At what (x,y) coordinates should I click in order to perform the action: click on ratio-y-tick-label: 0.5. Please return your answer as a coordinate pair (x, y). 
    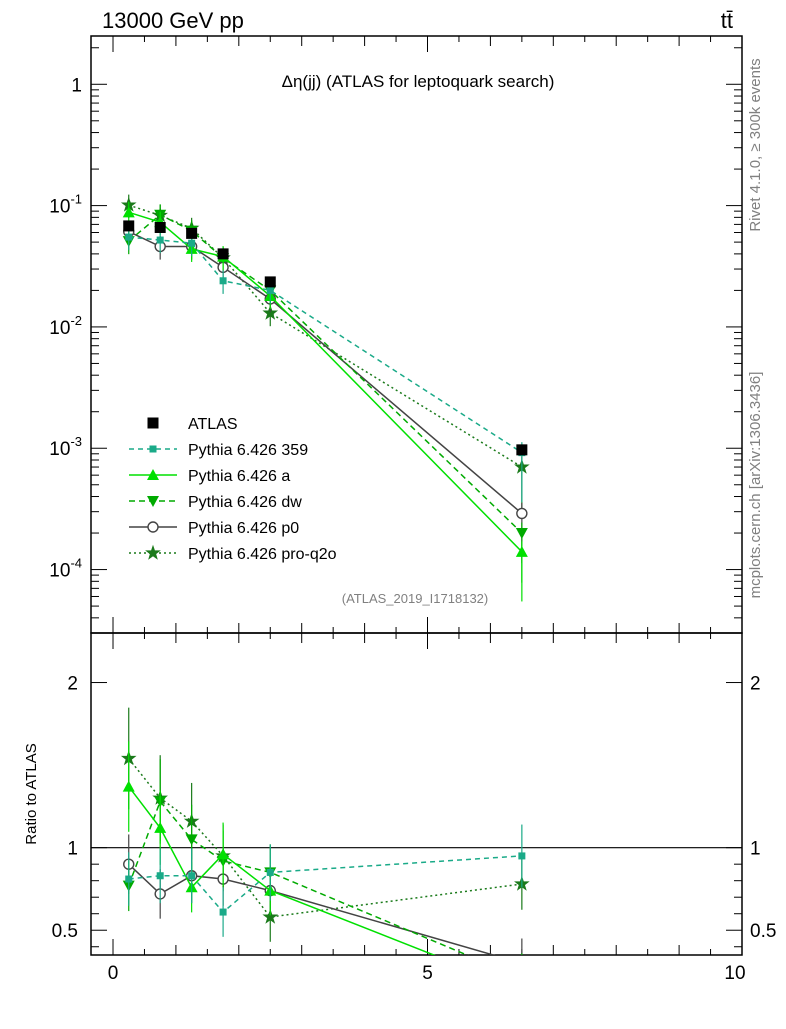
    Looking at the image, I should click on (65, 931).